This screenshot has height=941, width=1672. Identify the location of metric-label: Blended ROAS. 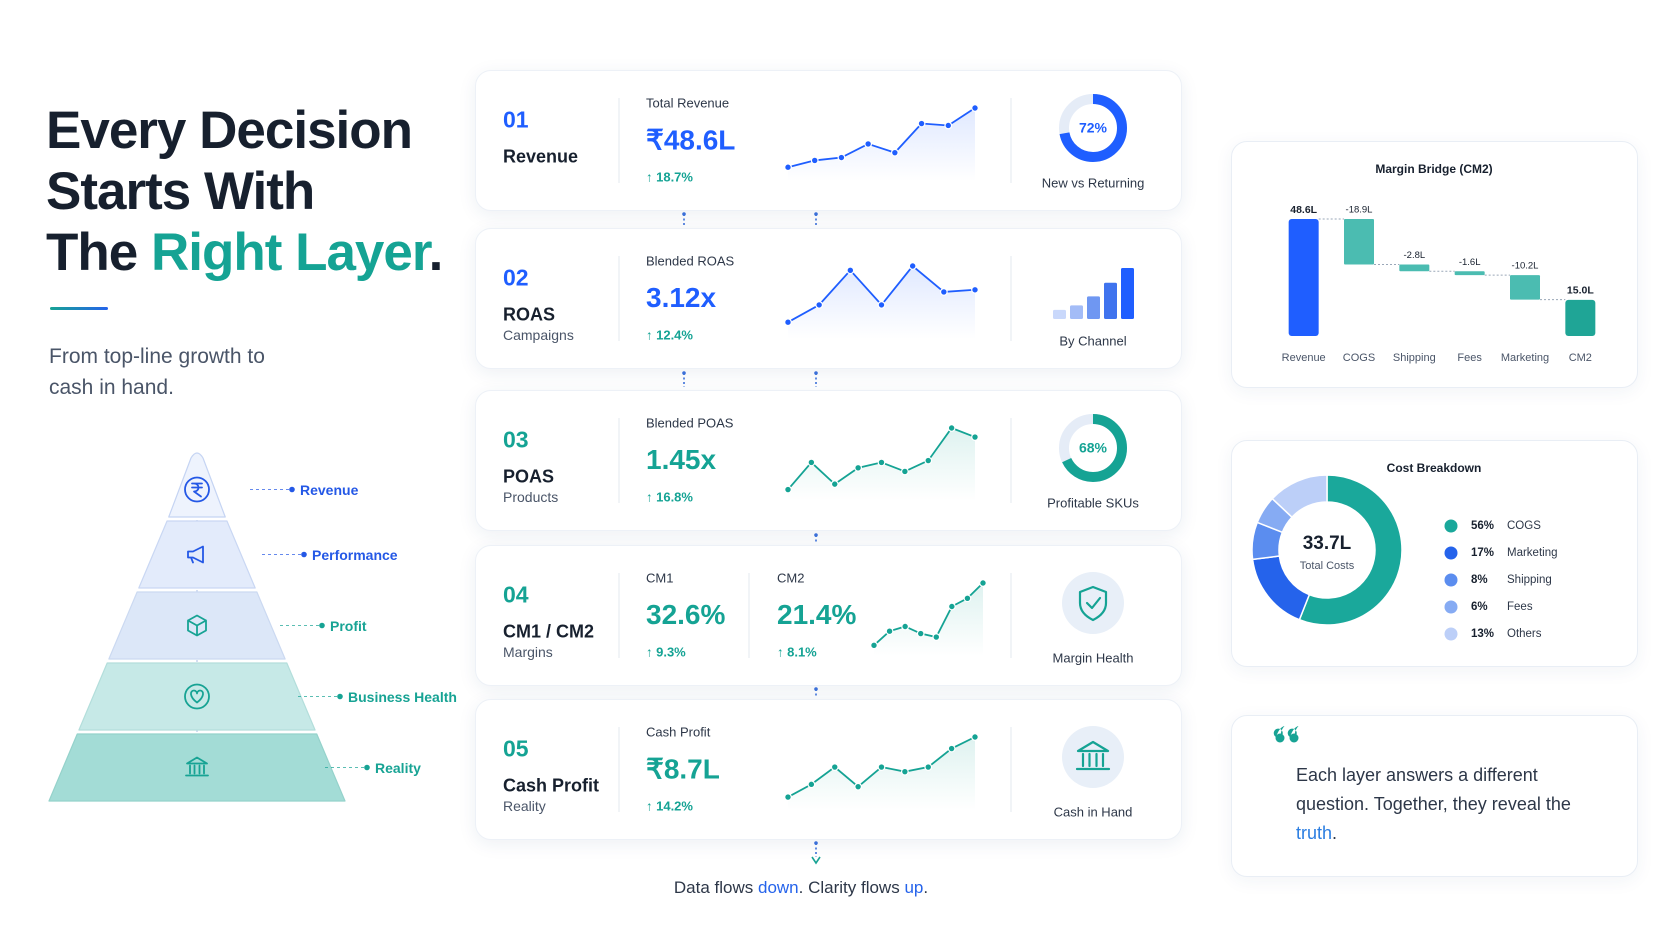
(690, 261).